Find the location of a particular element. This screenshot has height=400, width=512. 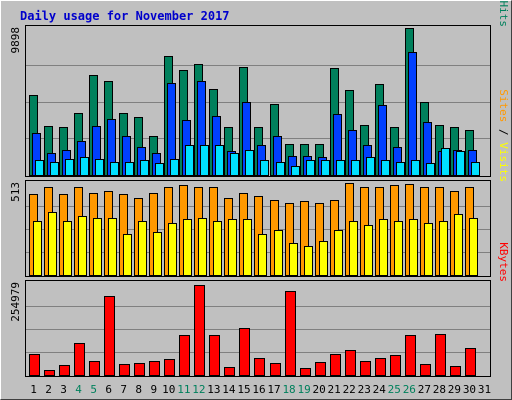

x-tick-label-day-26: 26 is located at coordinates (409, 389).